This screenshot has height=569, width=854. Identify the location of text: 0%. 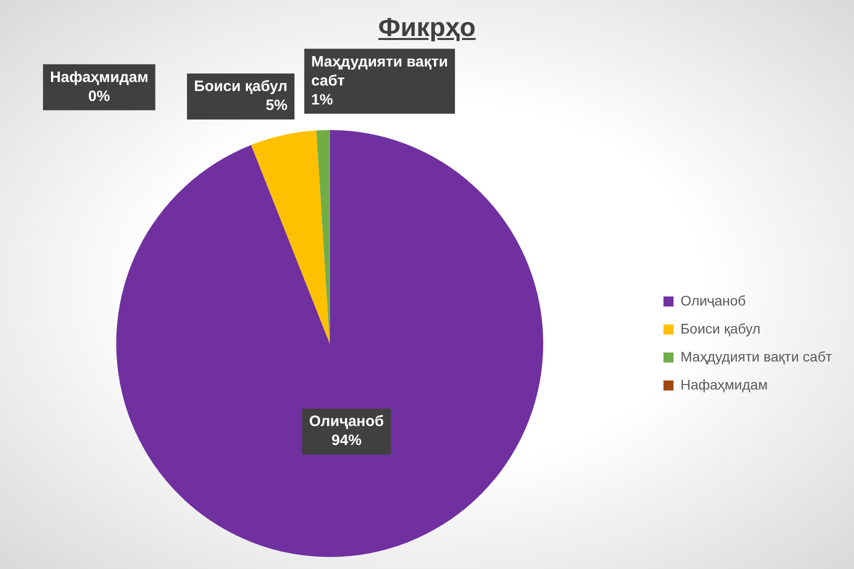
(99, 96).